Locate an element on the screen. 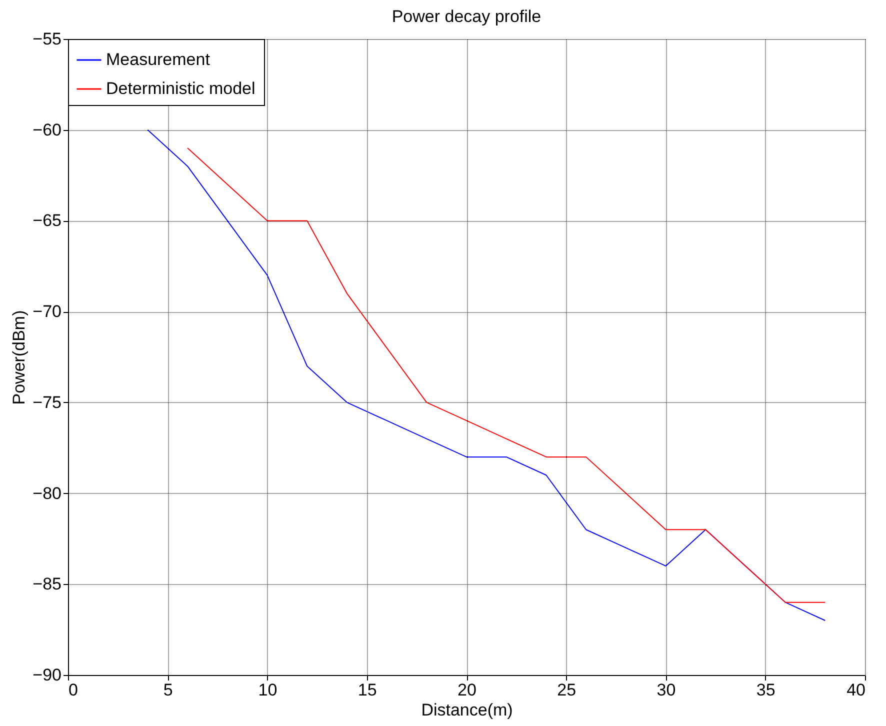  x-tick-label: 0 is located at coordinates (73, 690).